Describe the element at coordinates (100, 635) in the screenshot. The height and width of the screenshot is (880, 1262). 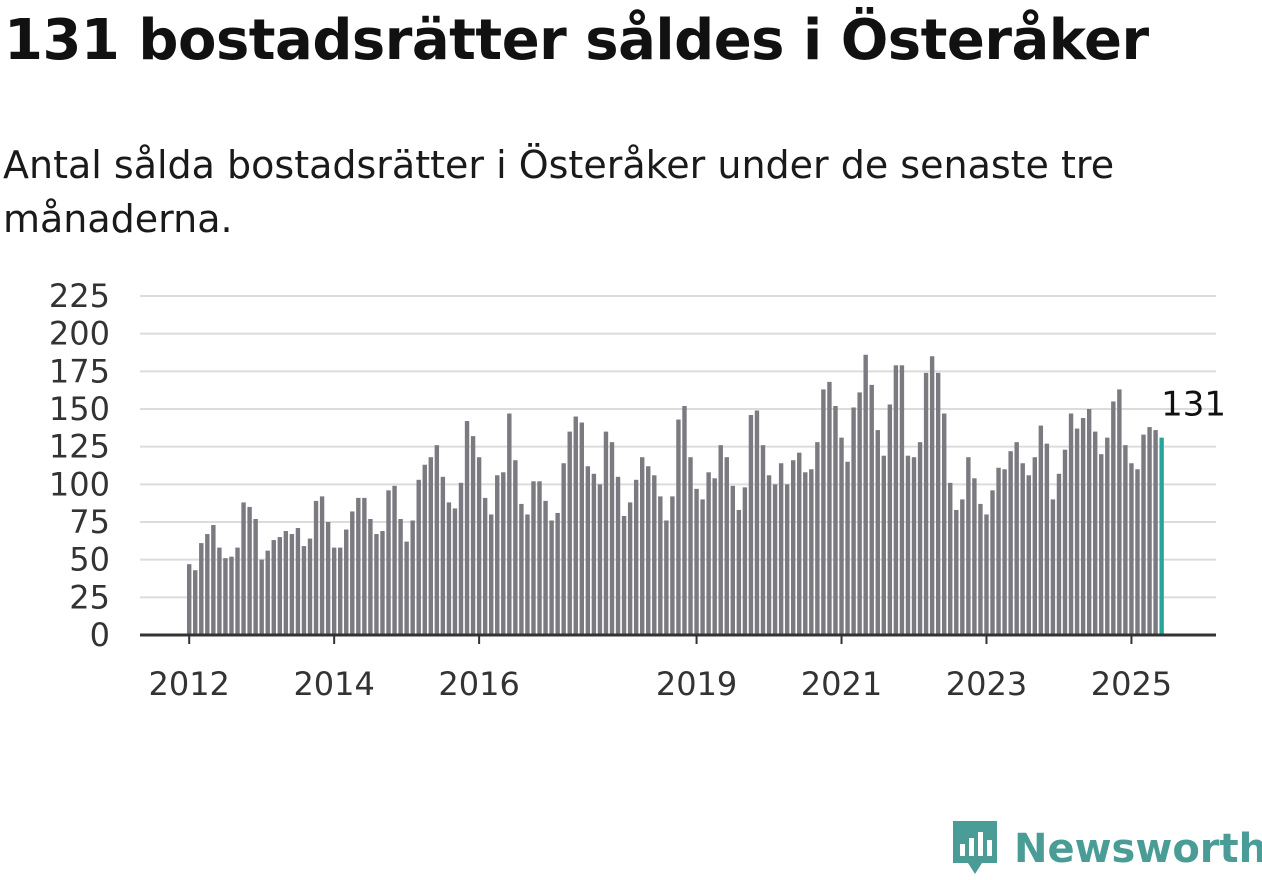
I see `y-tick-label: 0` at that location.